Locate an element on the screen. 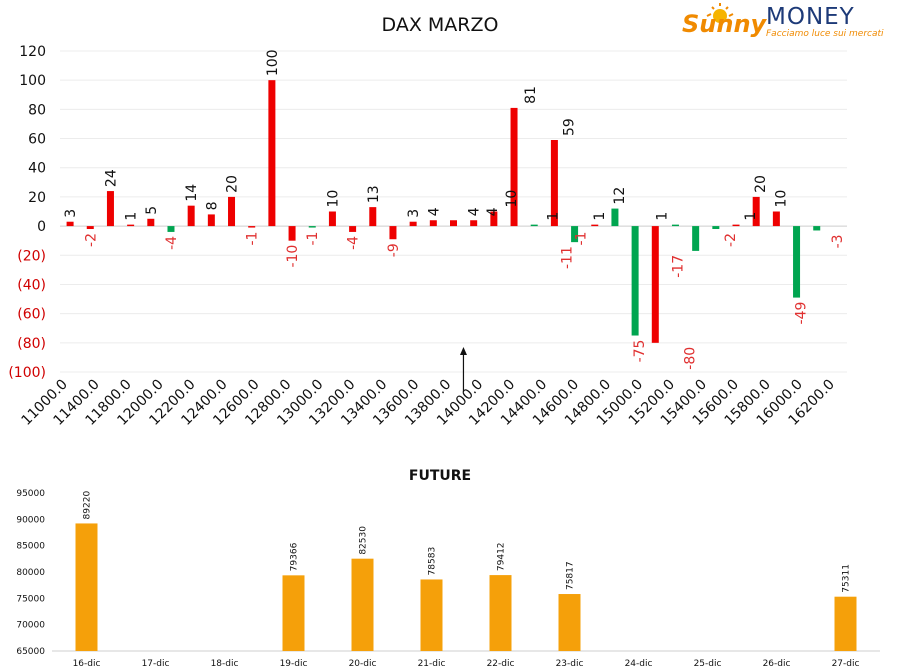 Image resolution: width=902 pixels, height=669 pixels. chart2-data-label: 75311 is located at coordinates (847, 578).